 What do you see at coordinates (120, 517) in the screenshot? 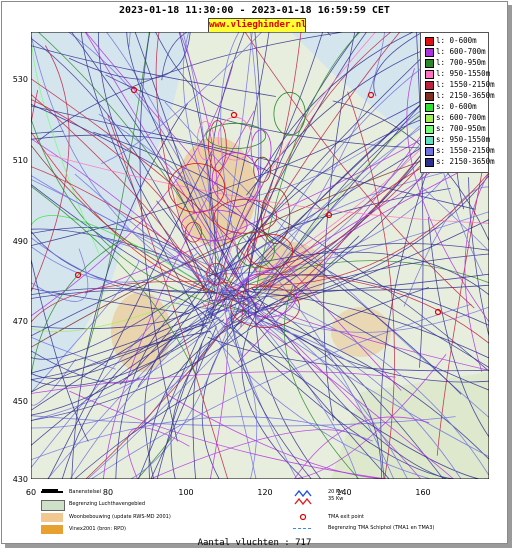
I see `housing-label: Woonbebouwing (update RWS-MD 2001)` at bounding box center [120, 517].